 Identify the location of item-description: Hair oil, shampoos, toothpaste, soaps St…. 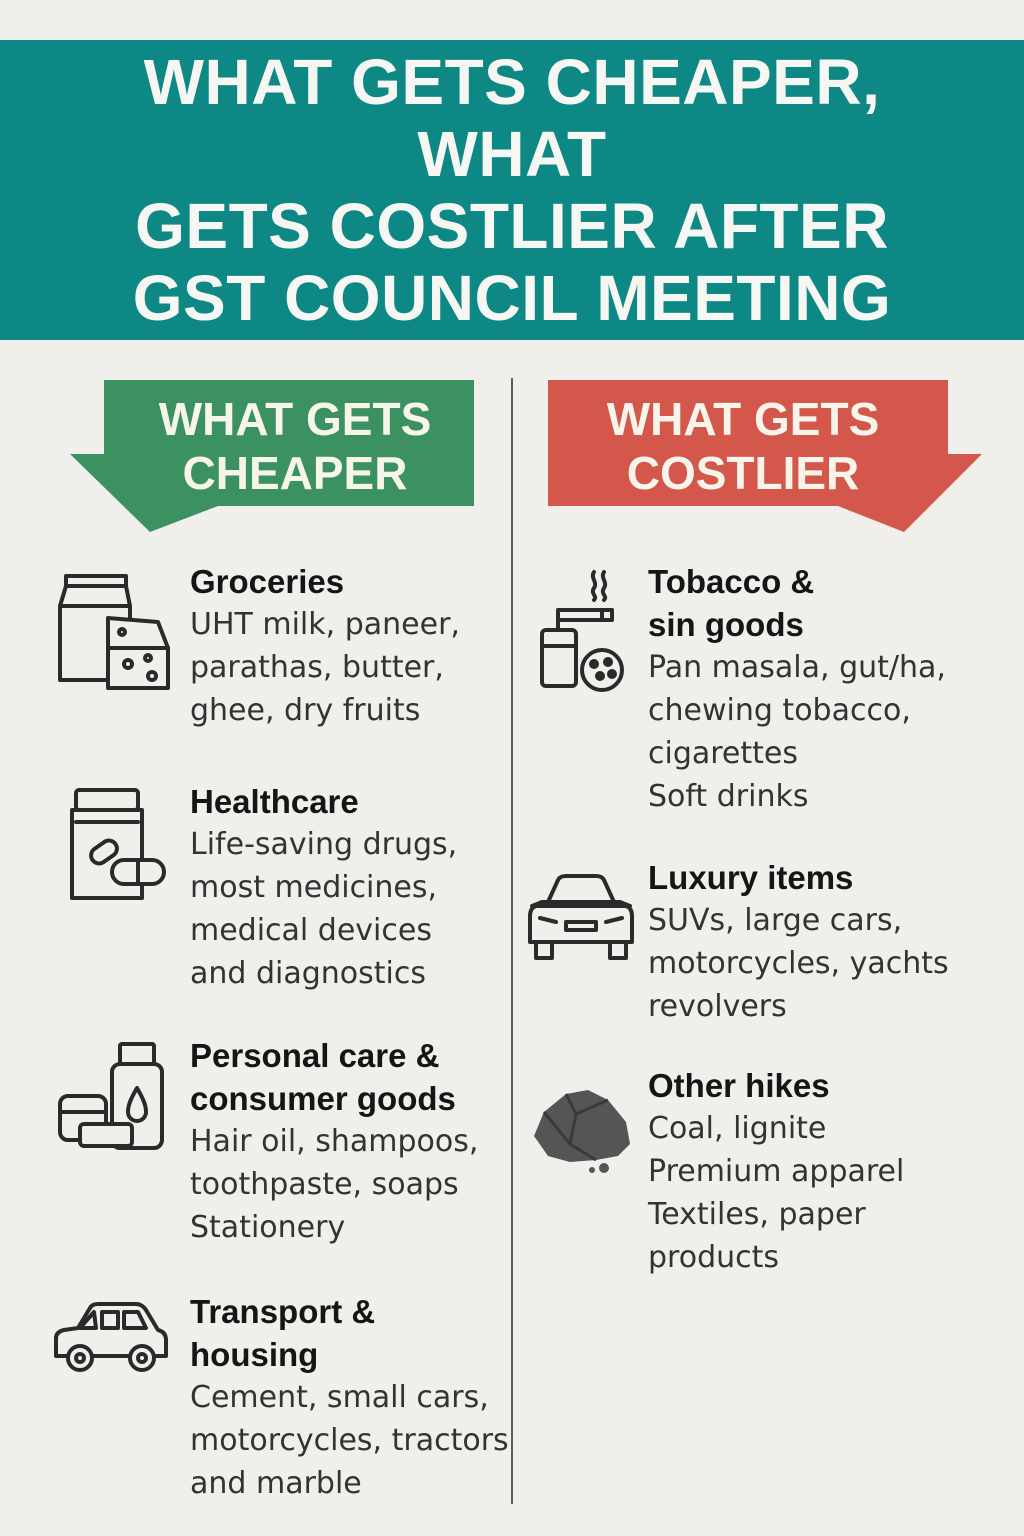
(334, 1184).